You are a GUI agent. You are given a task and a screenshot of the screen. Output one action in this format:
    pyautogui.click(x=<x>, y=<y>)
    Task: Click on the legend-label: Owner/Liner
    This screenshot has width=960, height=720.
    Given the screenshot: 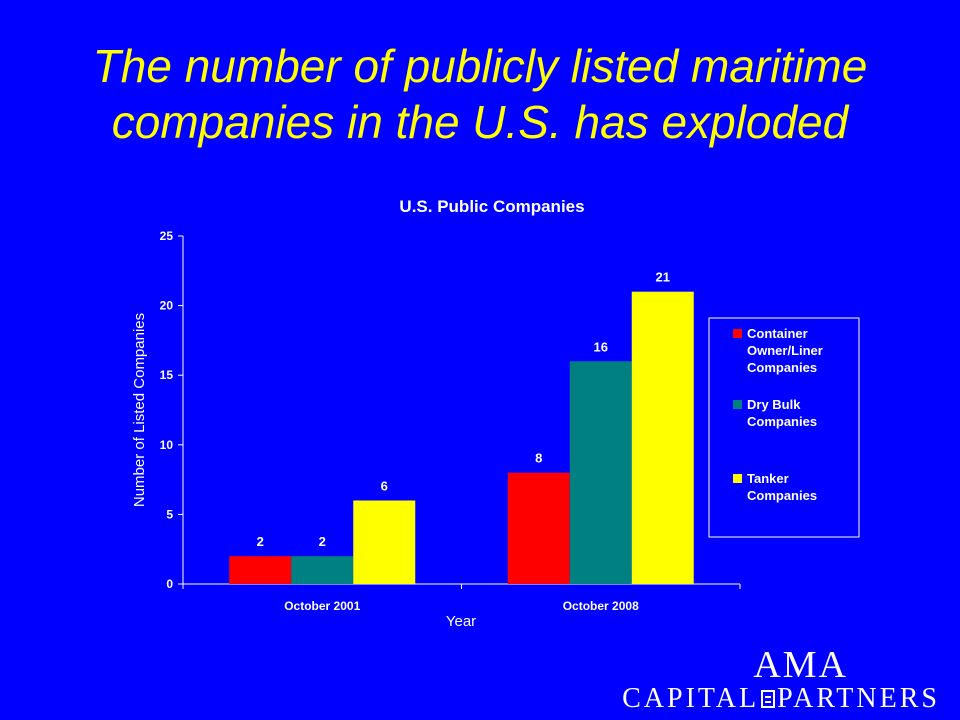 What is the action you would take?
    pyautogui.click(x=785, y=350)
    